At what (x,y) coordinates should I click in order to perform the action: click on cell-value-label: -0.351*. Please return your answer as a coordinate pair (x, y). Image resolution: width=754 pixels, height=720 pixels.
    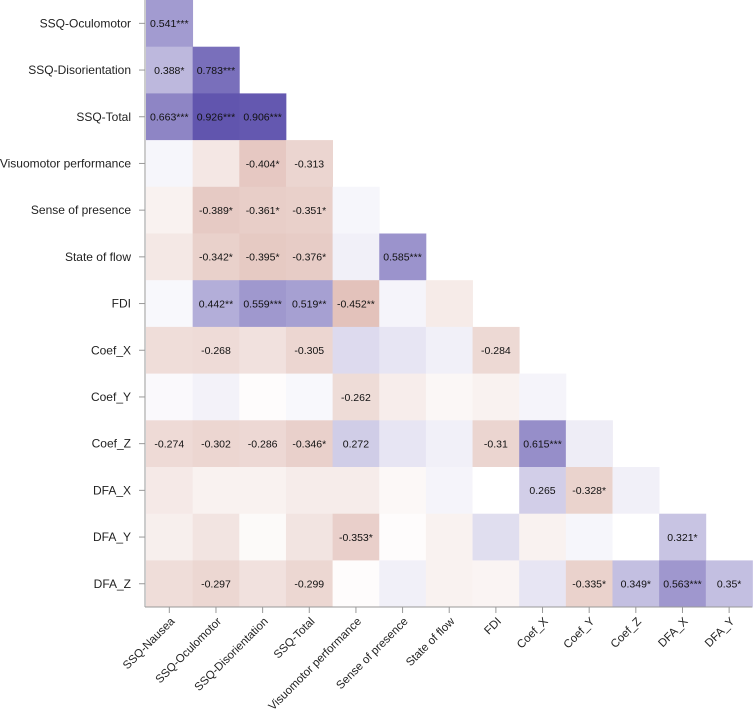
    Looking at the image, I should click on (309, 211).